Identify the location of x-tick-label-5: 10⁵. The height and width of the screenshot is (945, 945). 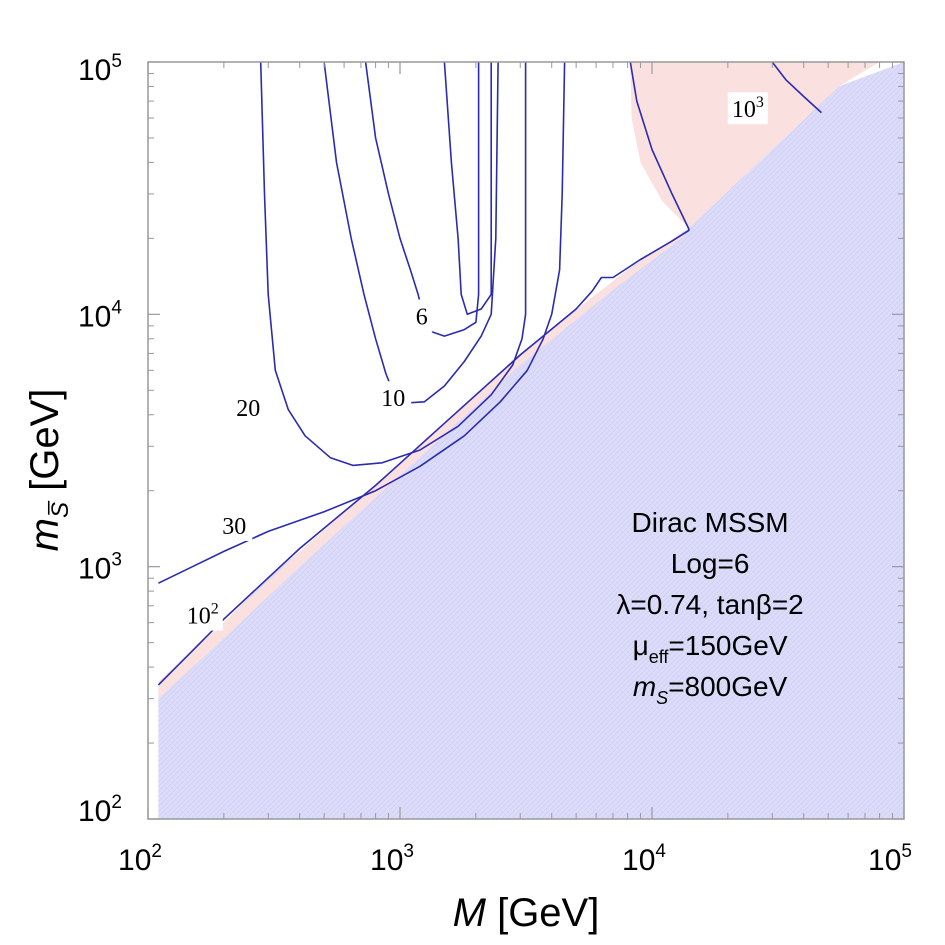
(890, 859).